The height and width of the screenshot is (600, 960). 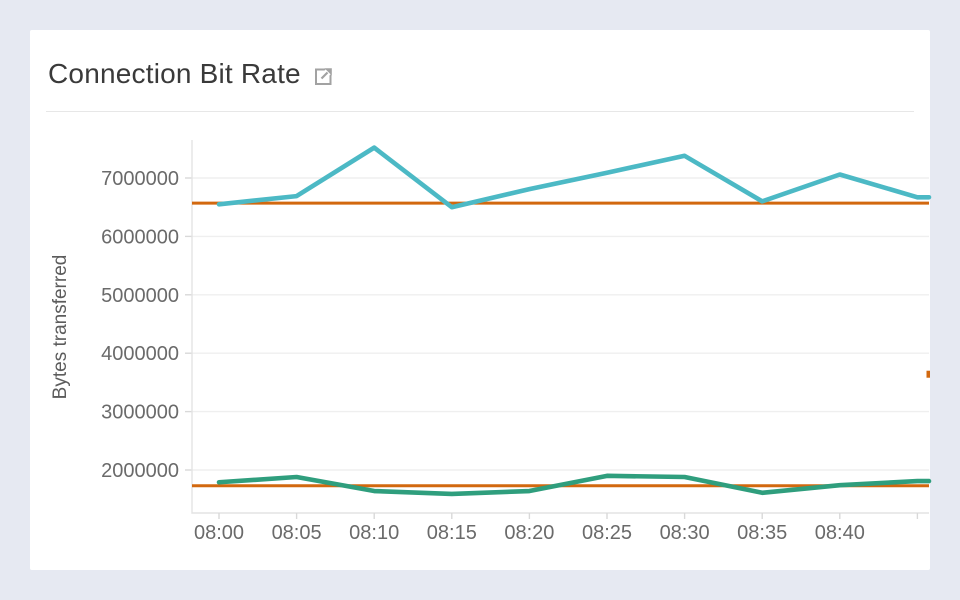 I want to click on header-divider, so click(x=480, y=111).